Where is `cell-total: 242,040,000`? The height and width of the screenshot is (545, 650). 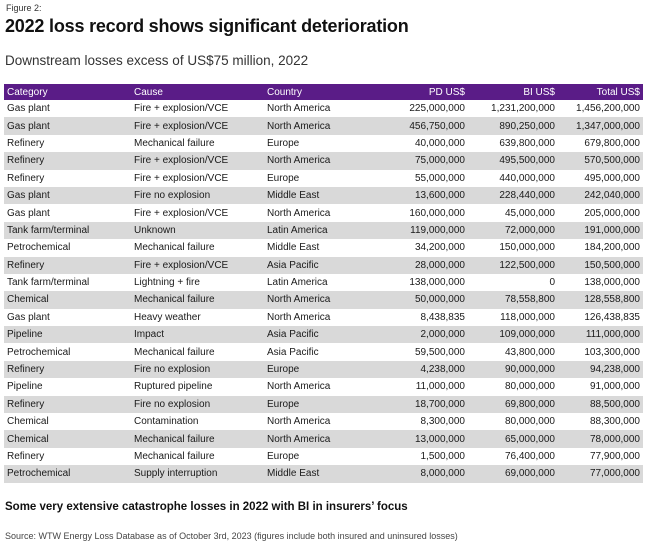 cell-total: 242,040,000 is located at coordinates (612, 196).